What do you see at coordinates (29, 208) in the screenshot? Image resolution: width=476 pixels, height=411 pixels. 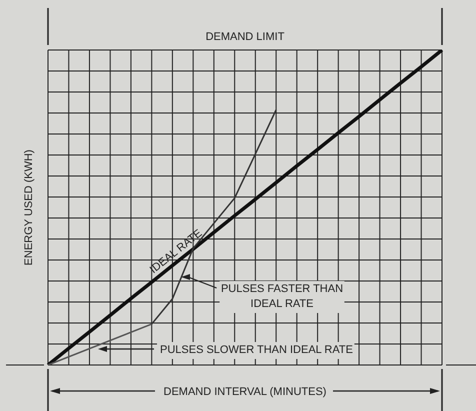 I see `y-axis-title: ENERGY USED (KWH)` at bounding box center [29, 208].